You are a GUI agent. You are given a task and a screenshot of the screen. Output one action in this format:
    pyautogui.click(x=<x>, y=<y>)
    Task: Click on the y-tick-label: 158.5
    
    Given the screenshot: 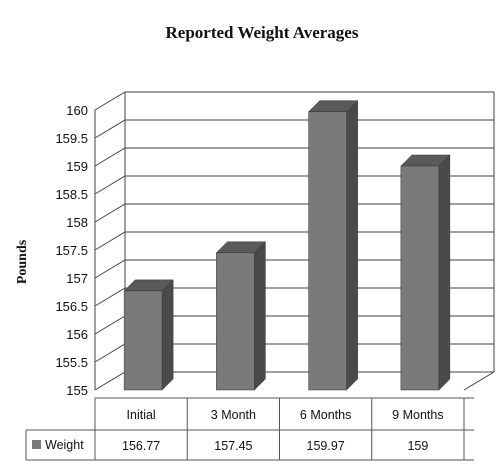 What is the action you would take?
    pyautogui.click(x=71, y=194)
    